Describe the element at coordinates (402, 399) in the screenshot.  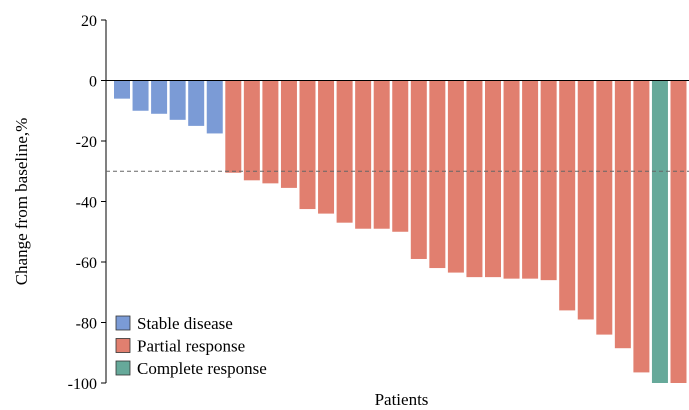
I see `x-axis-label: Patients` at that location.